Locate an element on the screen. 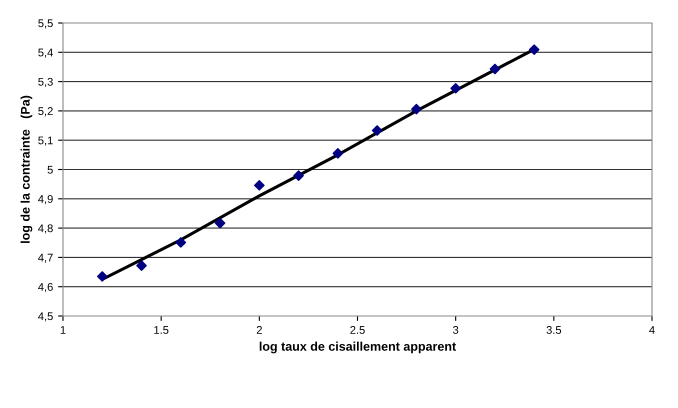 The image size is (678, 408). y-axis-title: log de la contrainte (Pa) is located at coordinates (26, 169).